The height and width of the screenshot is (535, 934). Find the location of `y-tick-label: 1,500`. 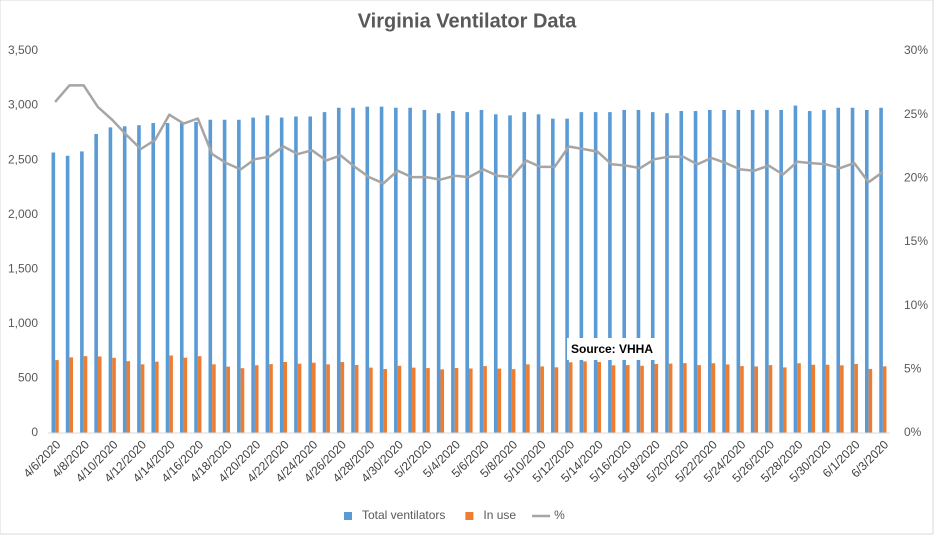

y-tick-label: 1,500 is located at coordinates (23, 268).